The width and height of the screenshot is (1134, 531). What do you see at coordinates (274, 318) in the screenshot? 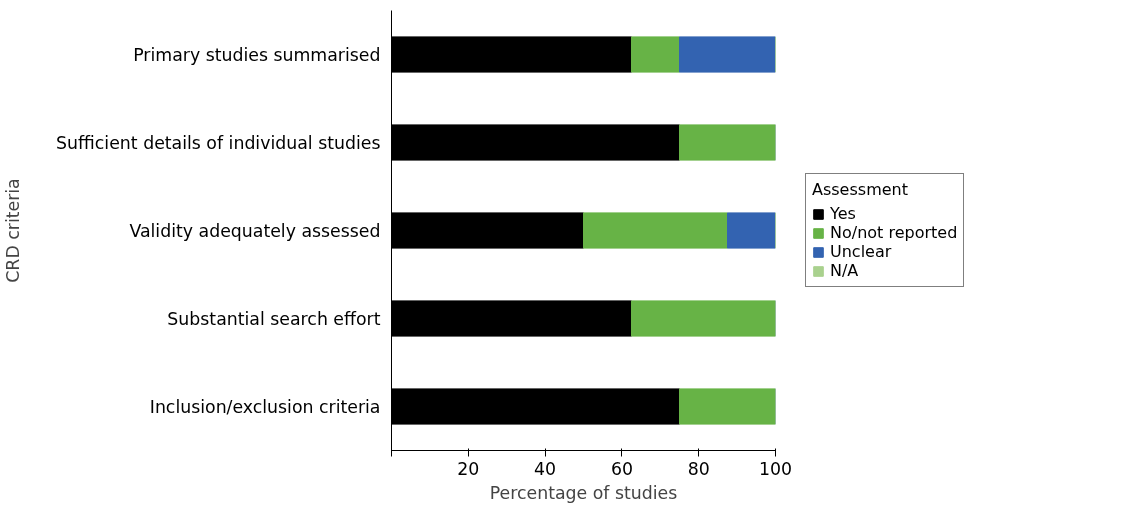
I see `y-tick-label: Substantial search effort` at bounding box center [274, 318].